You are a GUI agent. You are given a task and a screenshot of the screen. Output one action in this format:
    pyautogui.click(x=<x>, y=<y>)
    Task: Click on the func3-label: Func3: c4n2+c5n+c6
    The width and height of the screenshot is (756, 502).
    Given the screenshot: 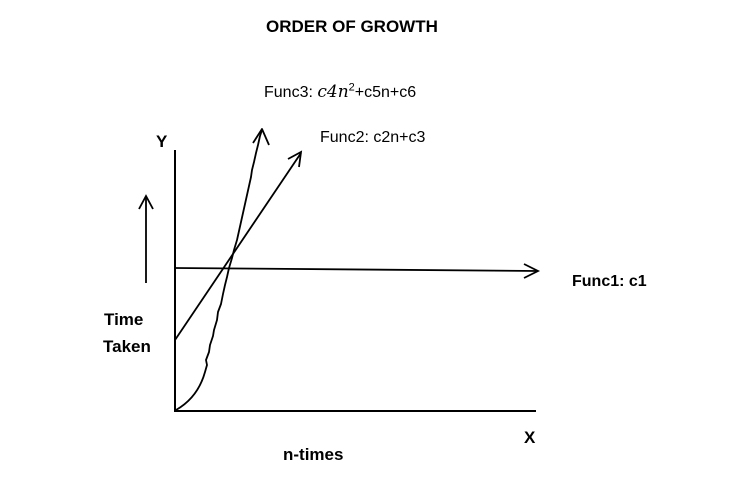 What is the action you would take?
    pyautogui.click(x=340, y=91)
    